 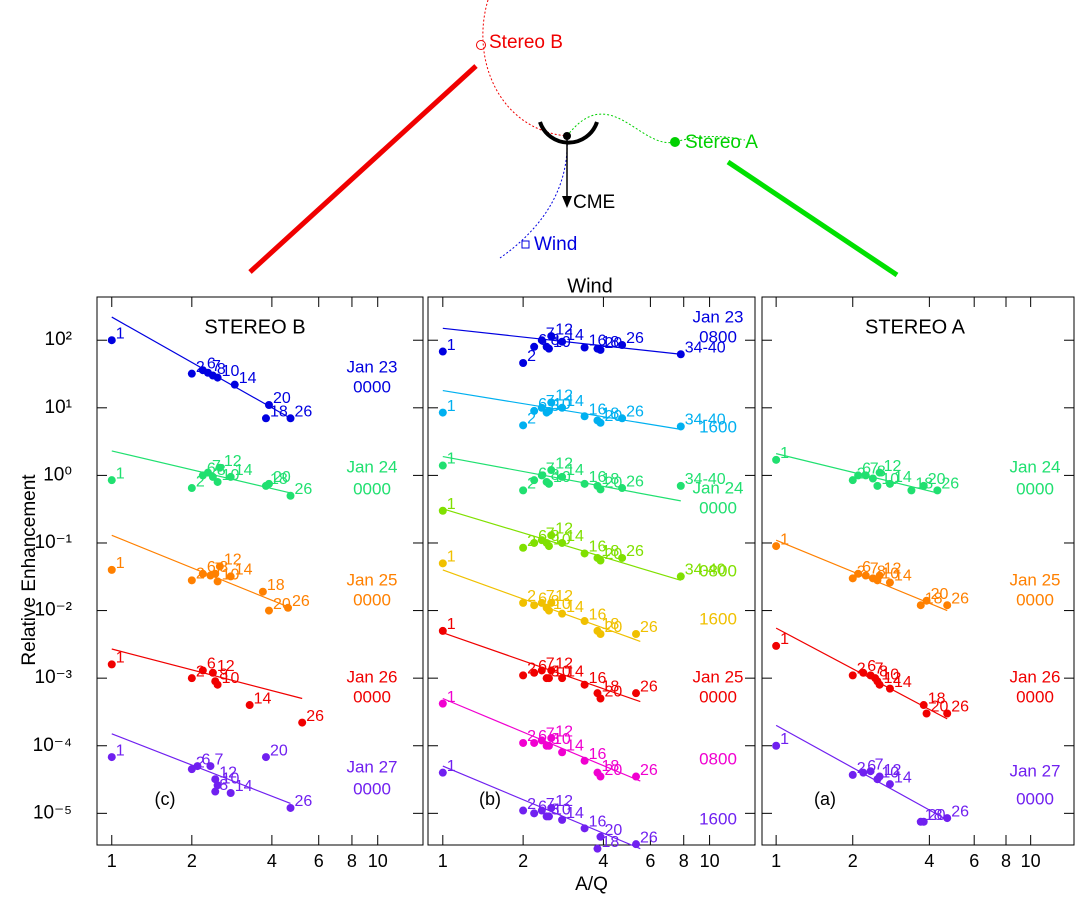 What do you see at coordinates (603, 861) in the screenshot?
I see `x-tick-label: 4` at bounding box center [603, 861].